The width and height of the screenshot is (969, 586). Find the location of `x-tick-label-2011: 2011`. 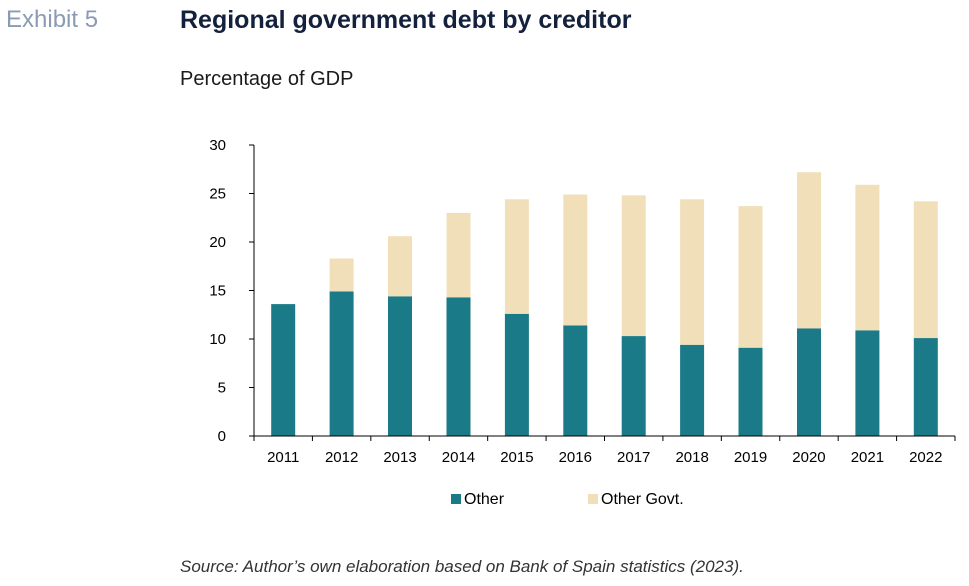

x-tick-label-2011: 2011 is located at coordinates (283, 457).